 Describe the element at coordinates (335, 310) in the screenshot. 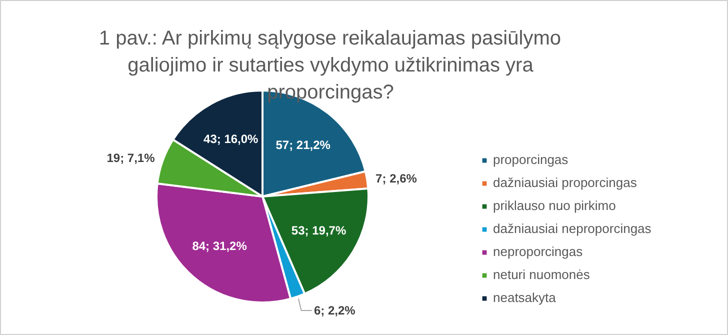

I see `data-label: 6; 2,2%` at that location.